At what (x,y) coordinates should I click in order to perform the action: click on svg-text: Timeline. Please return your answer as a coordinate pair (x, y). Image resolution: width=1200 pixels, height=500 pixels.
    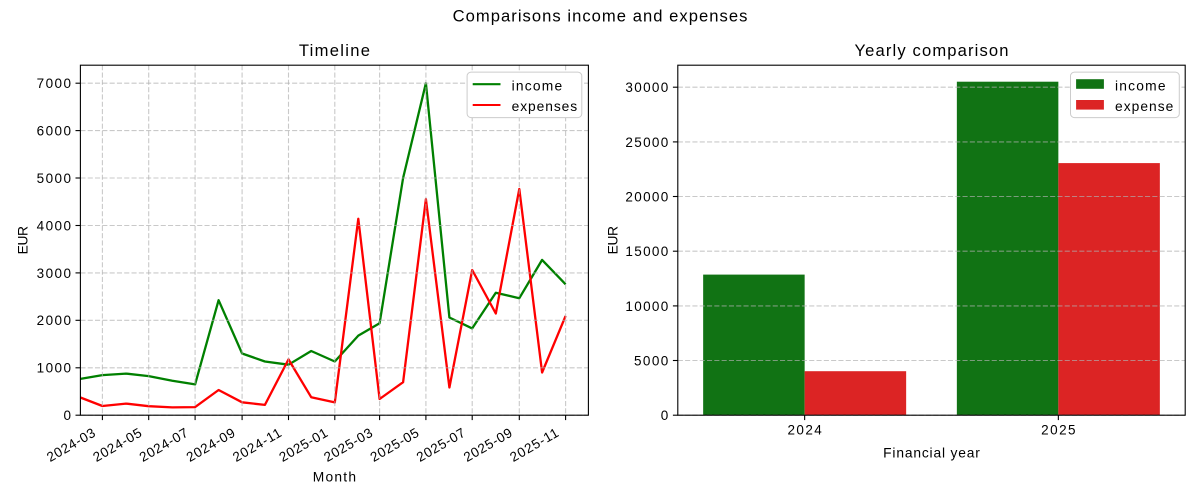
    Looking at the image, I should click on (334, 50).